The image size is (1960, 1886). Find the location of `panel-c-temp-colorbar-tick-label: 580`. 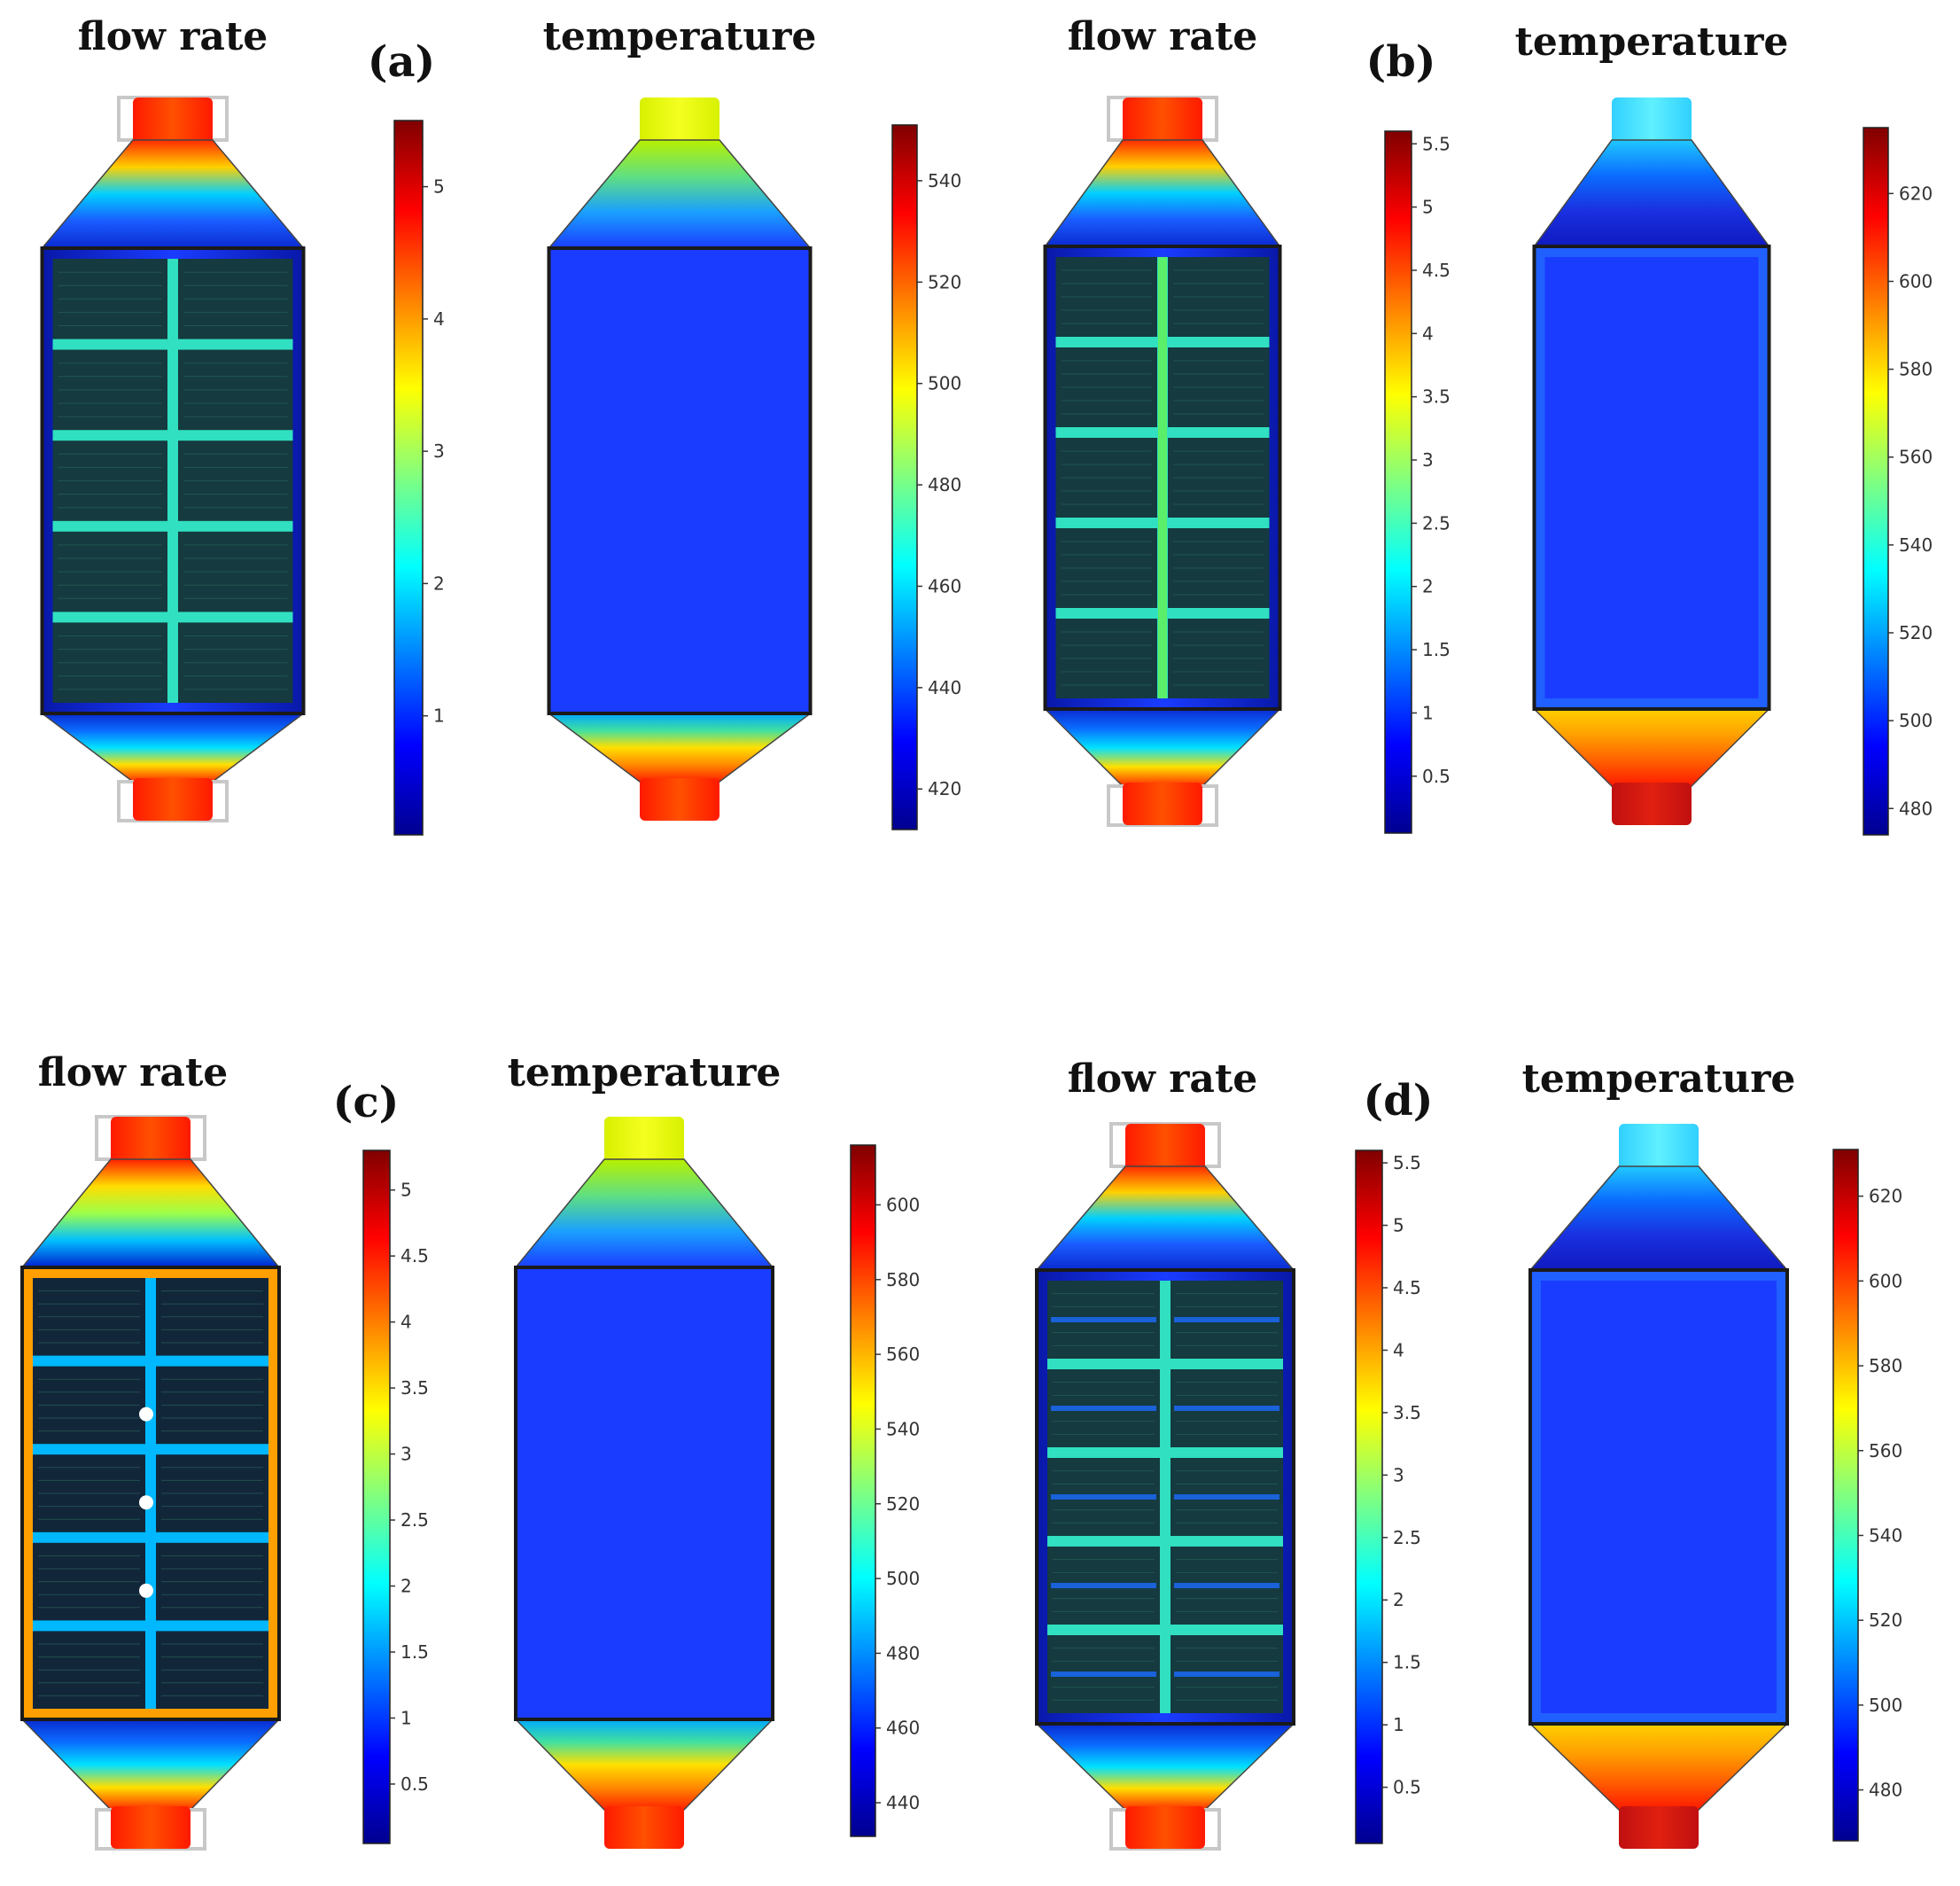

panel-c-temp-colorbar-tick-label: 580 is located at coordinates (903, 1279).